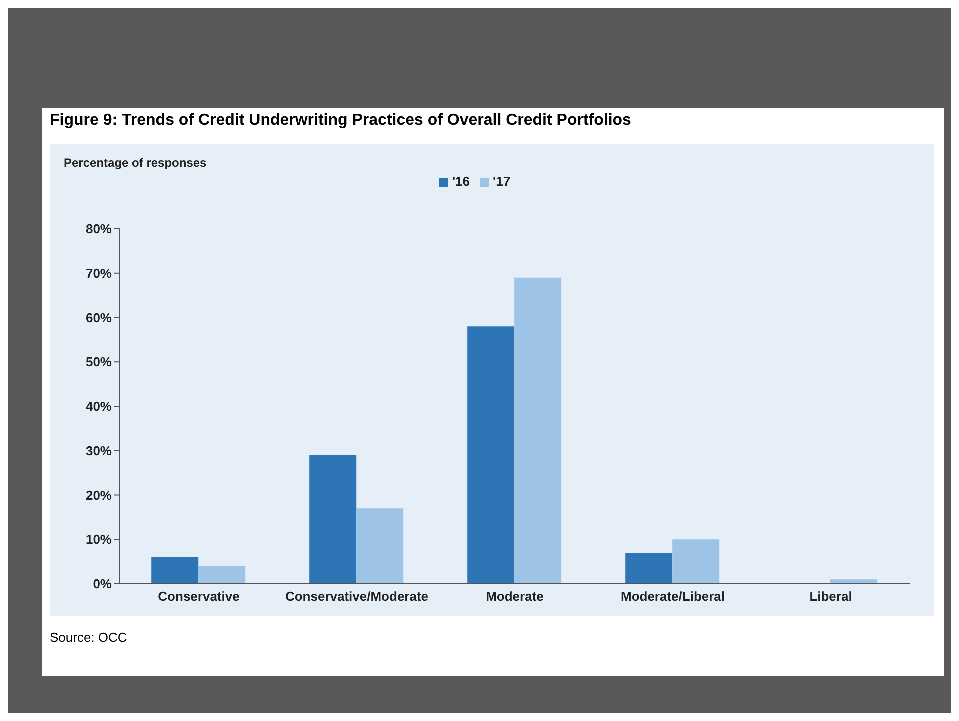  Describe the element at coordinates (99, 318) in the screenshot. I see `y-tick-label: 60%` at that location.